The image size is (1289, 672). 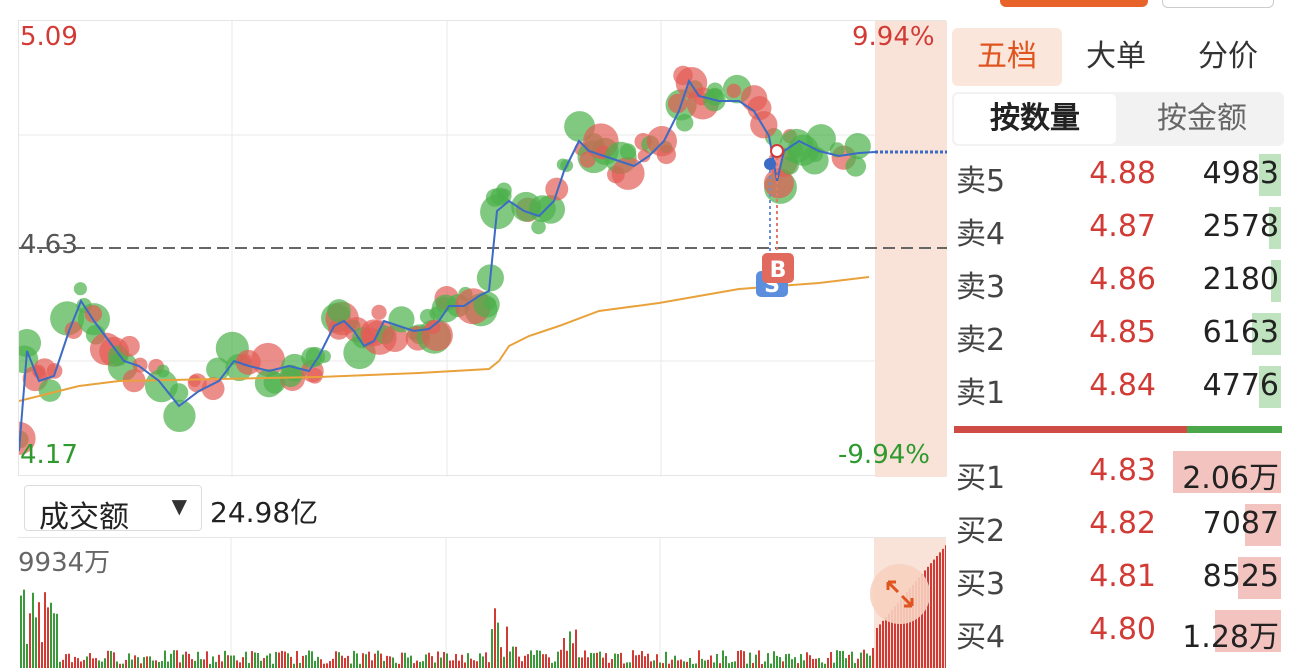 What do you see at coordinates (1118, 333) in the screenshot?
I see `sell-level-row: 卖2 4.85 6163` at bounding box center [1118, 333].